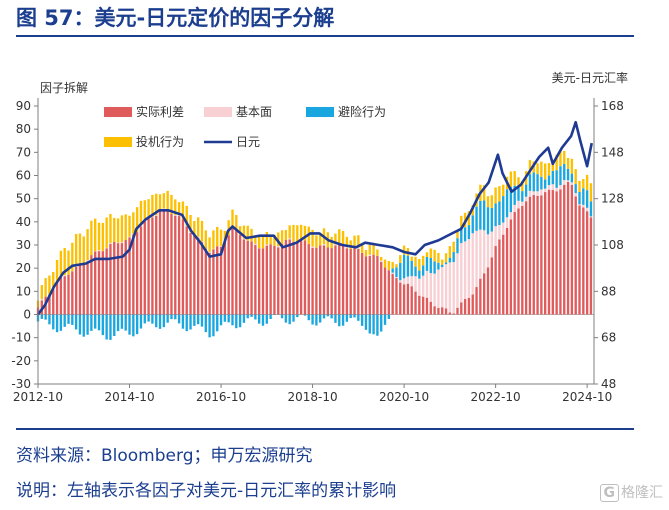 This screenshot has height=510, width=669. What do you see at coordinates (129, 397) in the screenshot?
I see `x-tick-label: 2014-10` at bounding box center [129, 397].